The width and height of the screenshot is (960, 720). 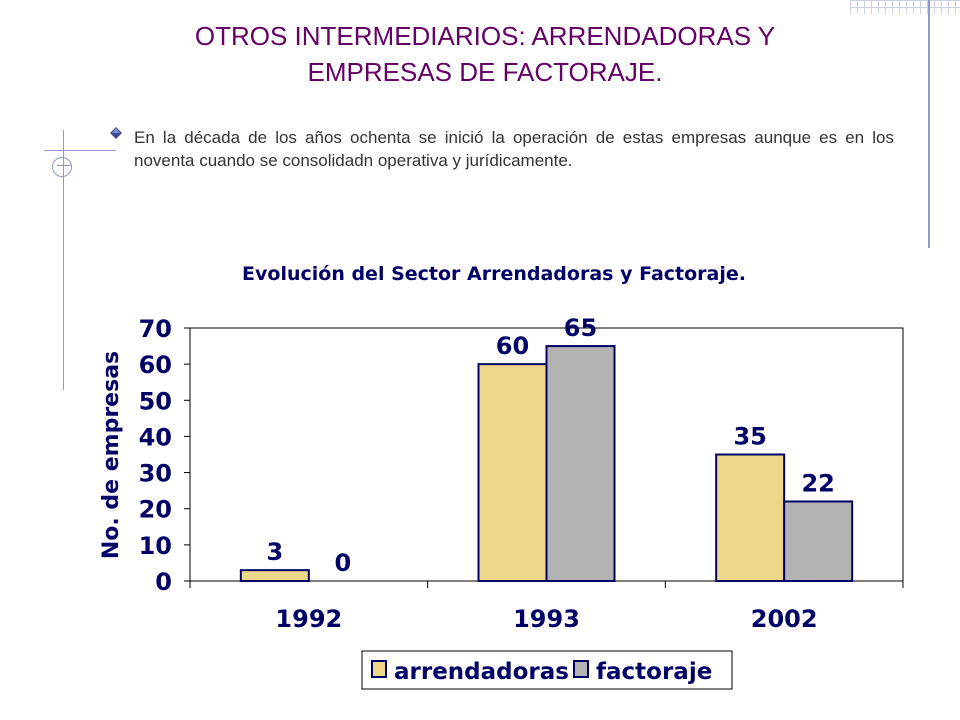 What do you see at coordinates (308, 619) in the screenshot?
I see `x-tick-label-1992: 1992` at bounding box center [308, 619].